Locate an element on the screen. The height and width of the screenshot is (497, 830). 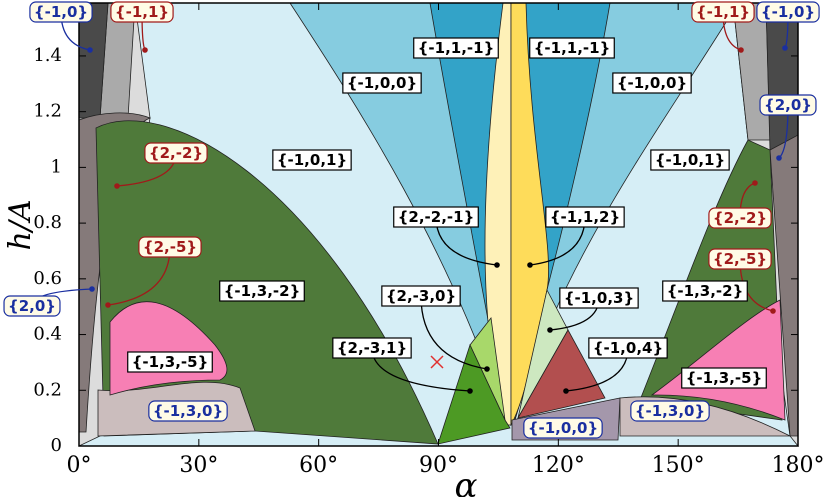
annotation: {-1,0,3} is located at coordinates (593, 310).